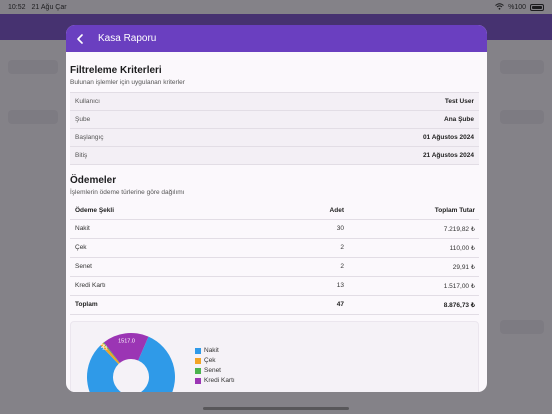  Describe the element at coordinates (411, 211) in the screenshot. I see `column-header-total: Toplam Tutar` at that location.